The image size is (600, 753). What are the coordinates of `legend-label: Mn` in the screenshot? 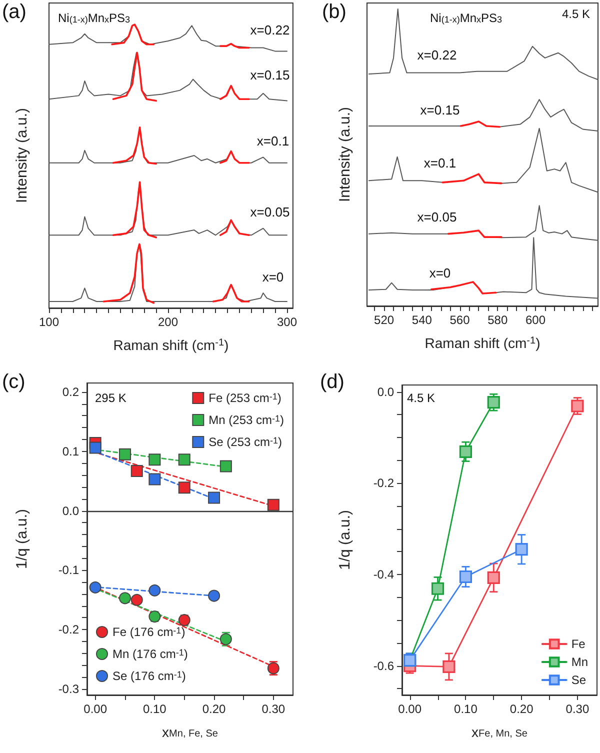 It's located at (579, 662).